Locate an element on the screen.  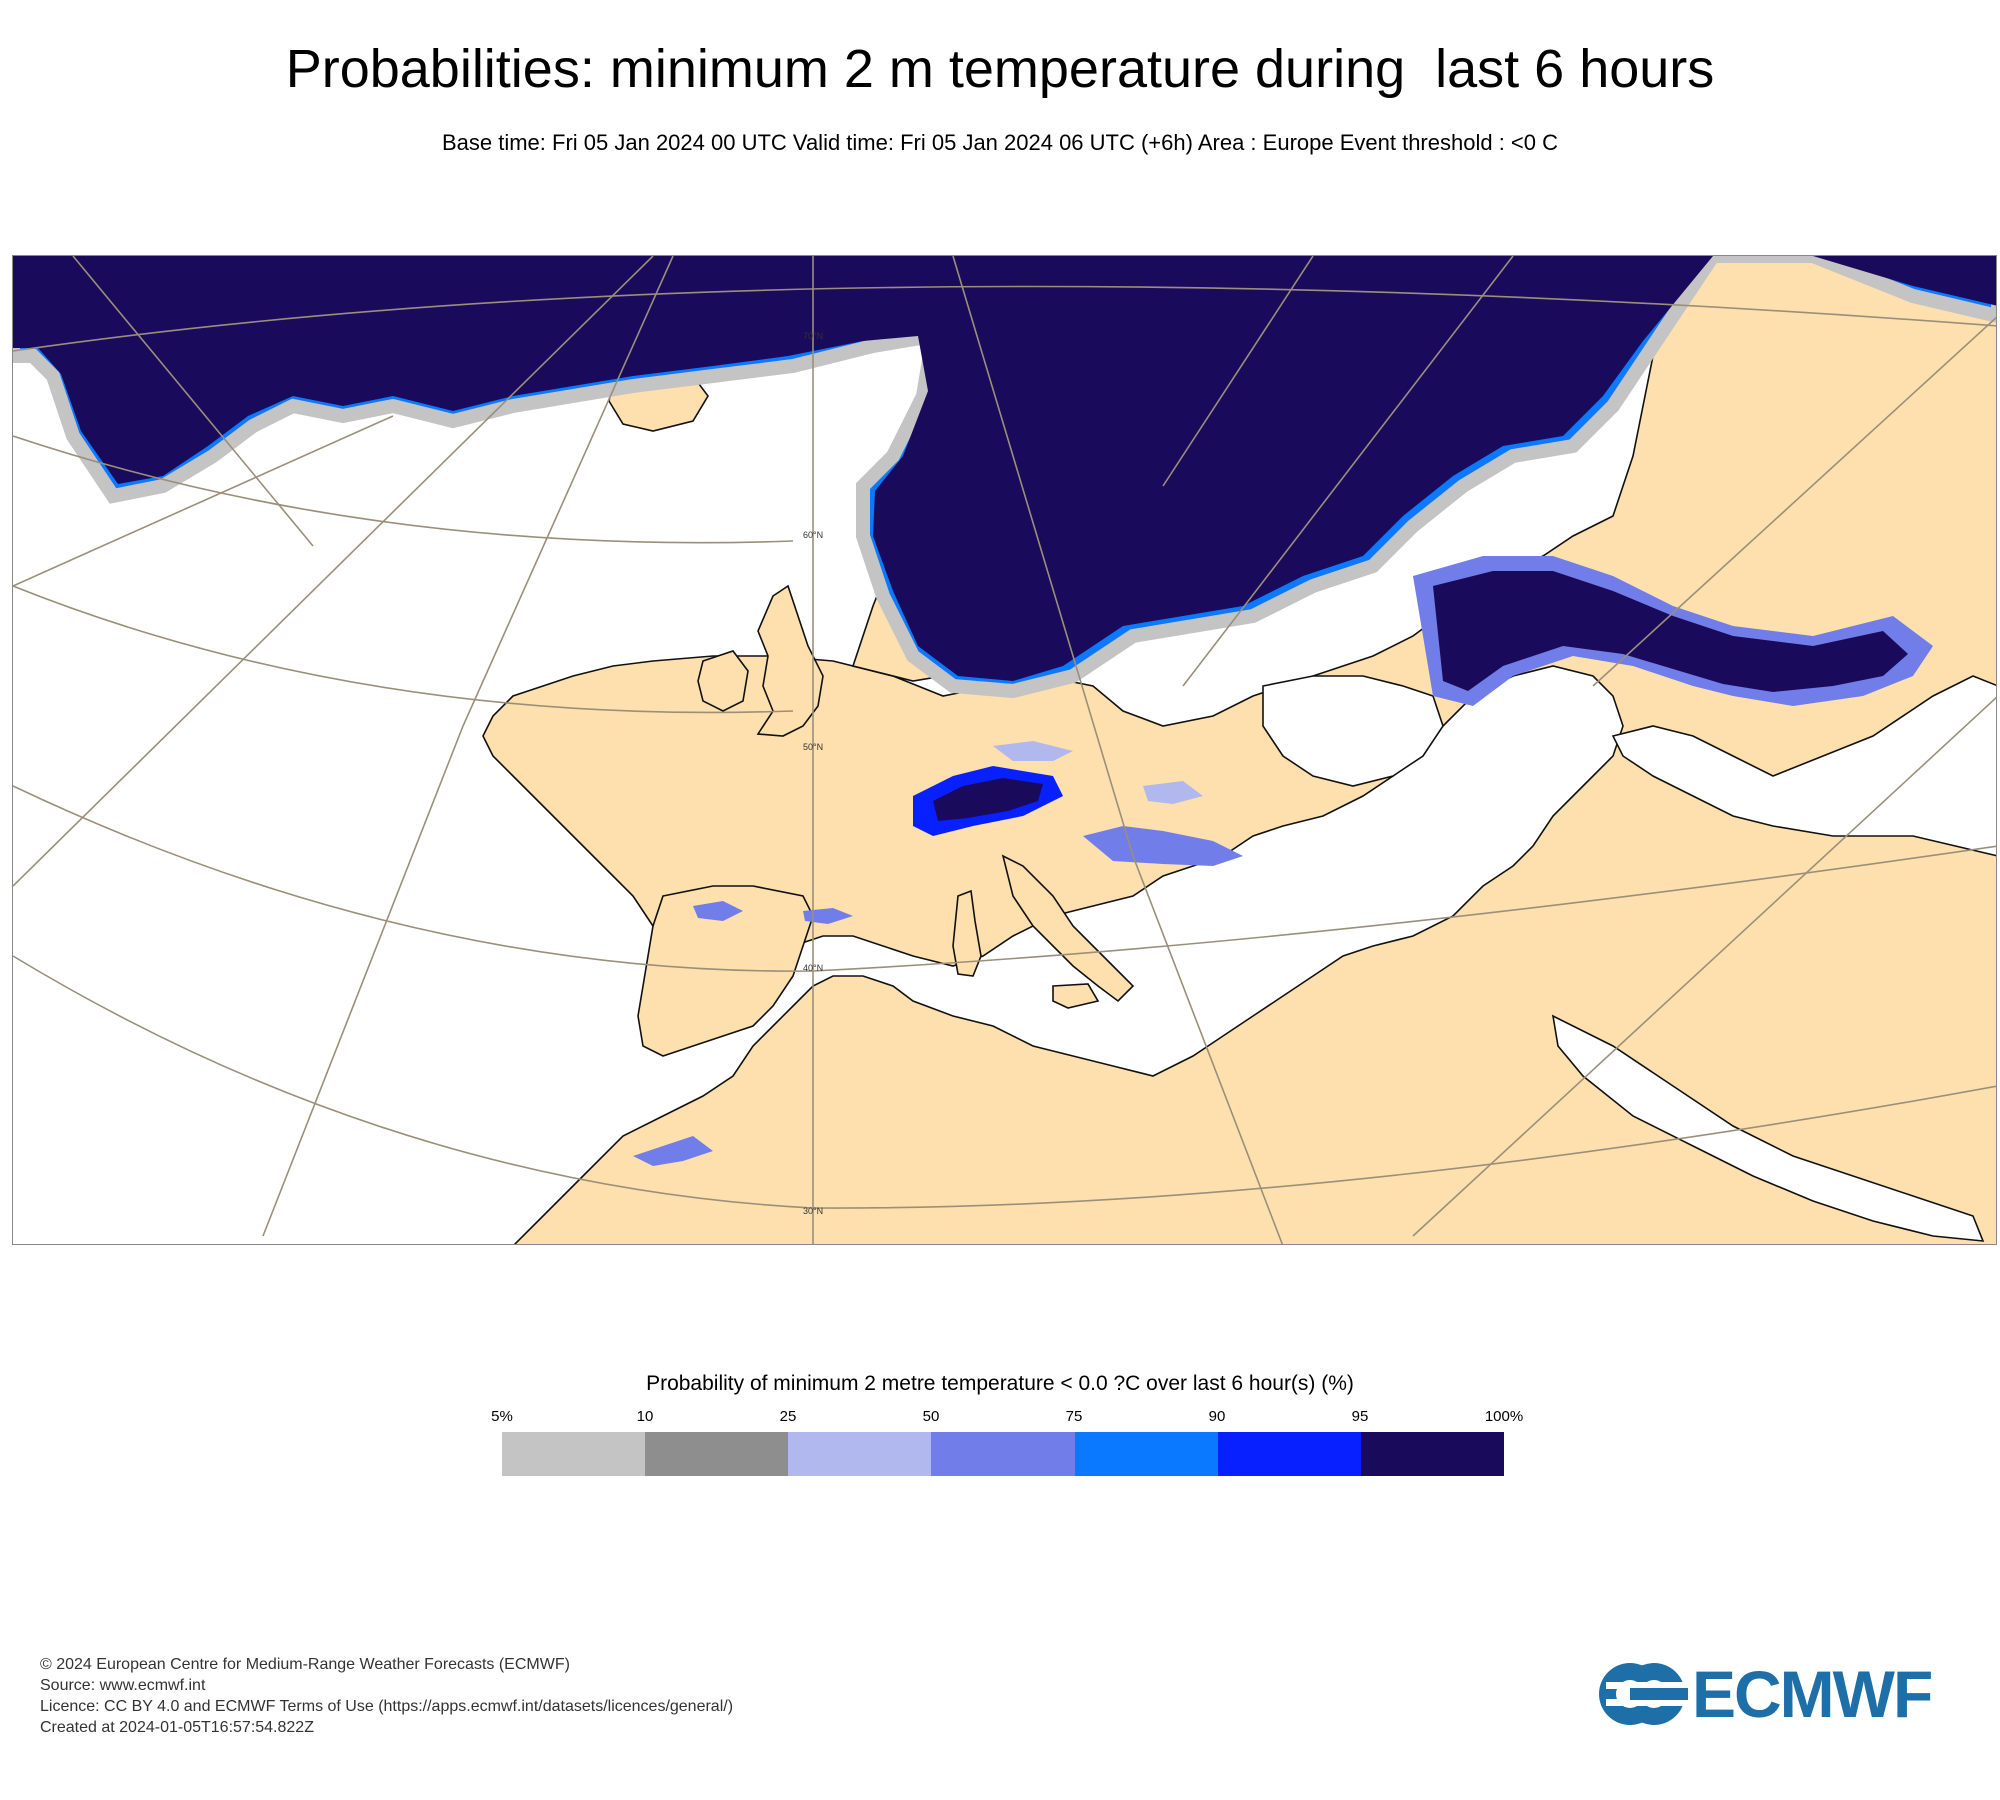
legend-label: 75 is located at coordinates (1074, 1416).